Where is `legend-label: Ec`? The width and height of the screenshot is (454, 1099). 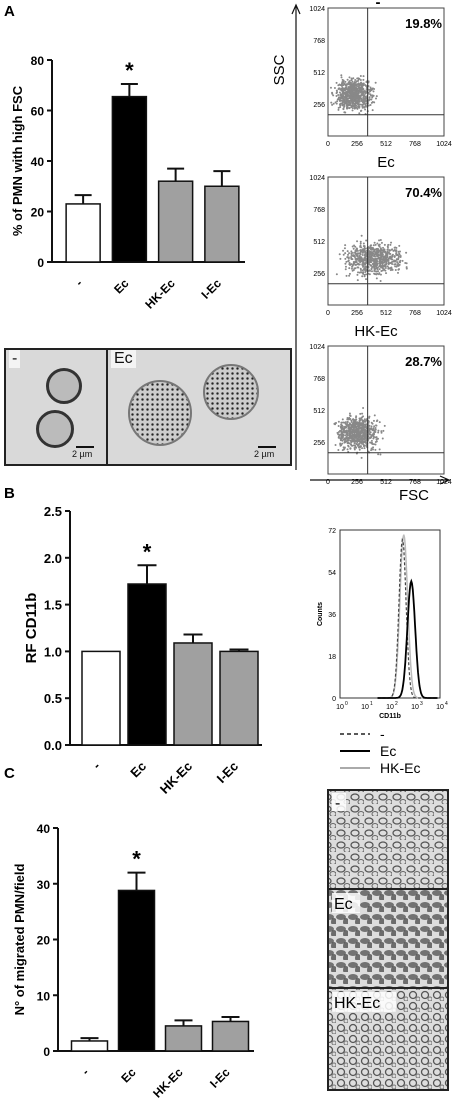 legend-label: Ec is located at coordinates (388, 751).